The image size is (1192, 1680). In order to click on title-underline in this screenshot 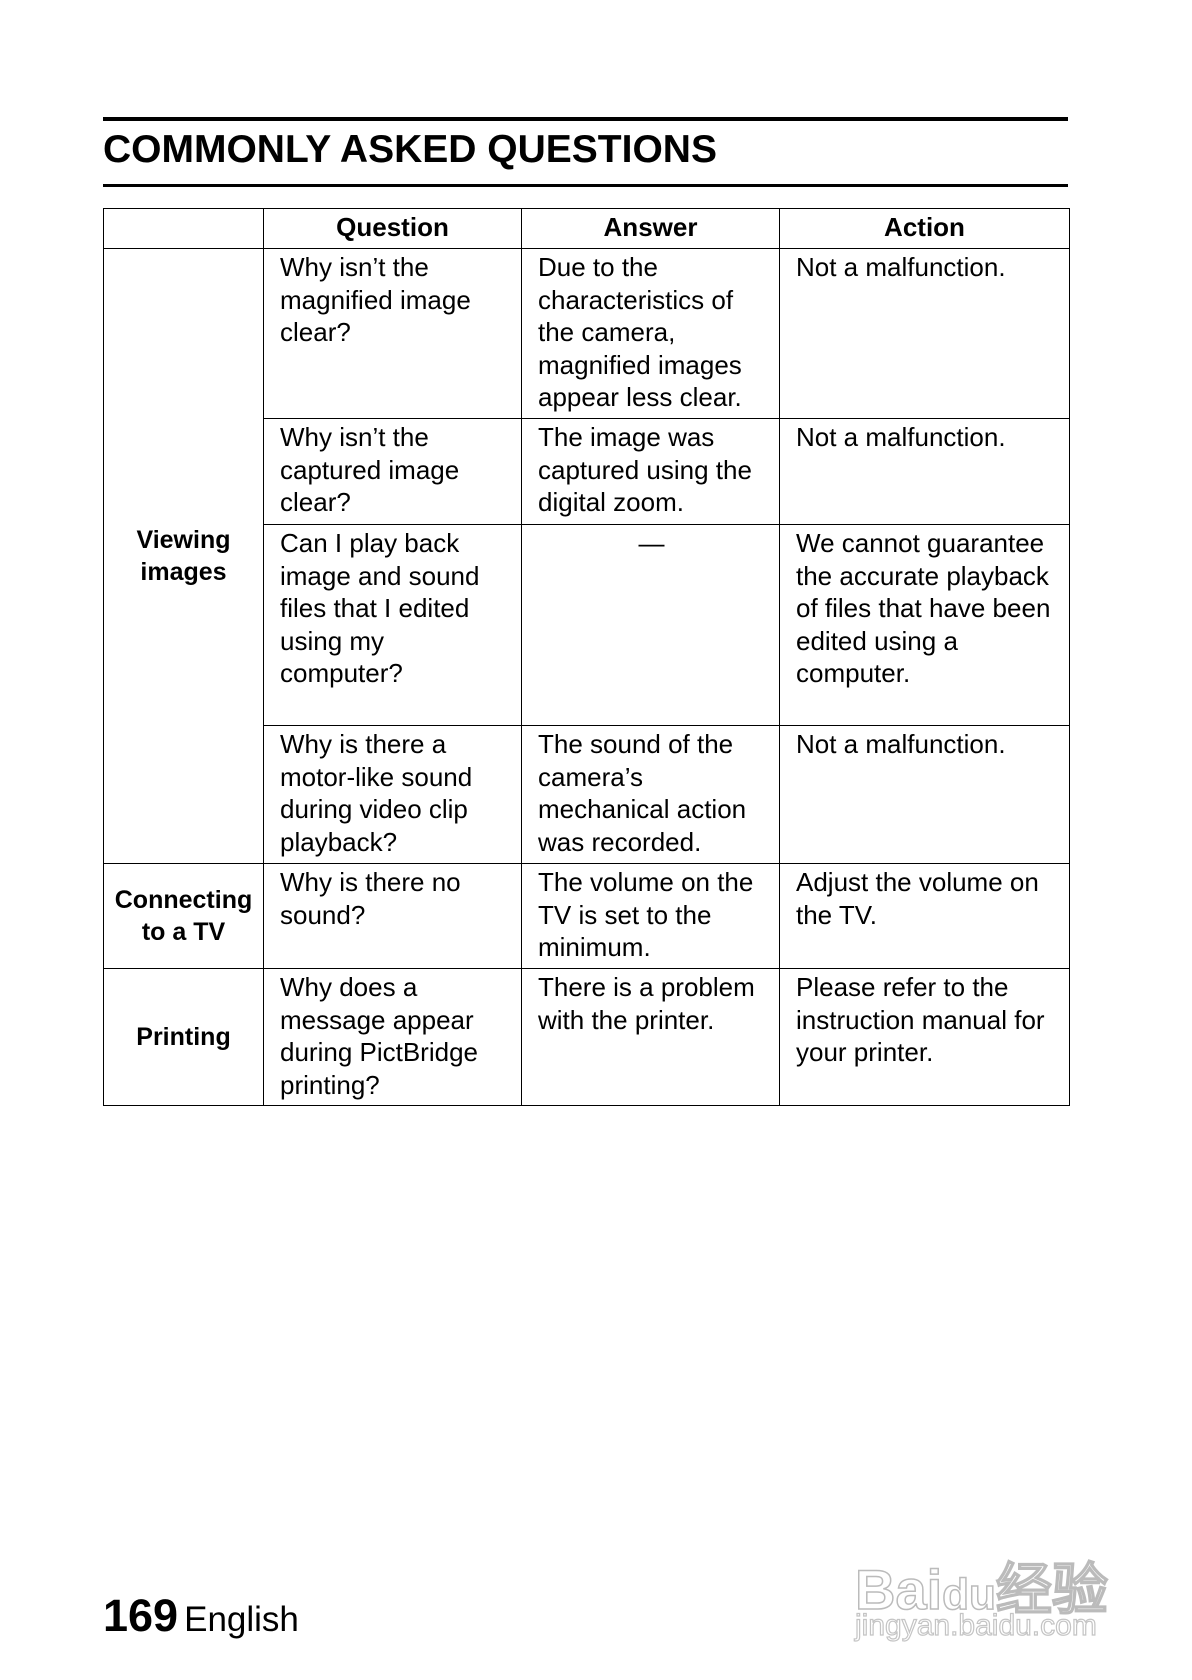, I will do `click(585, 185)`.